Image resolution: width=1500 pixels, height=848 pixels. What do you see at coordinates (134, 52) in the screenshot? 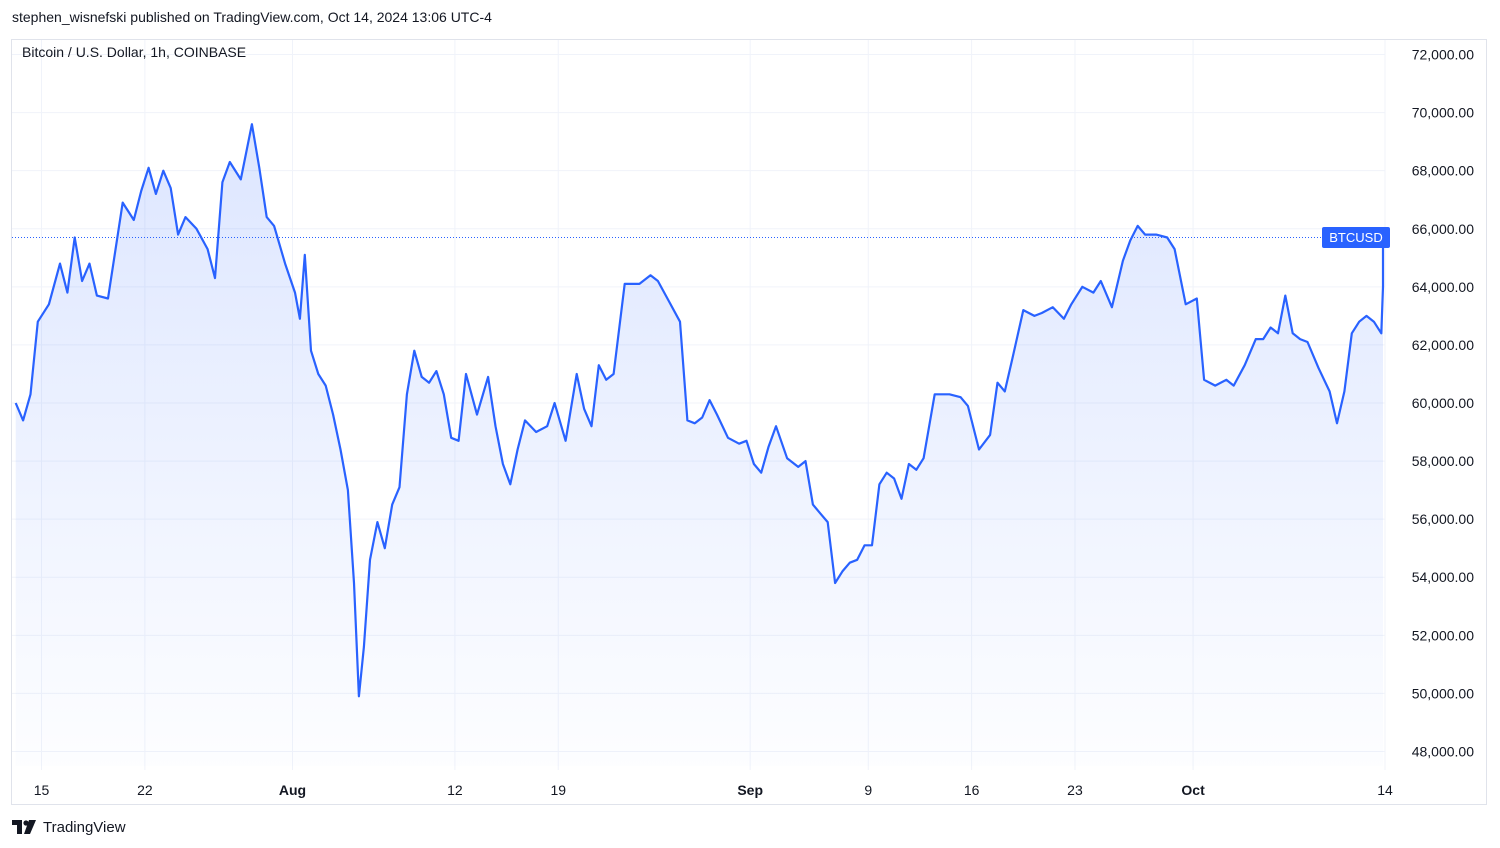
I see `symbol-title: Bitcoin / U.S. Dollar, 1h, COINBASE` at bounding box center [134, 52].